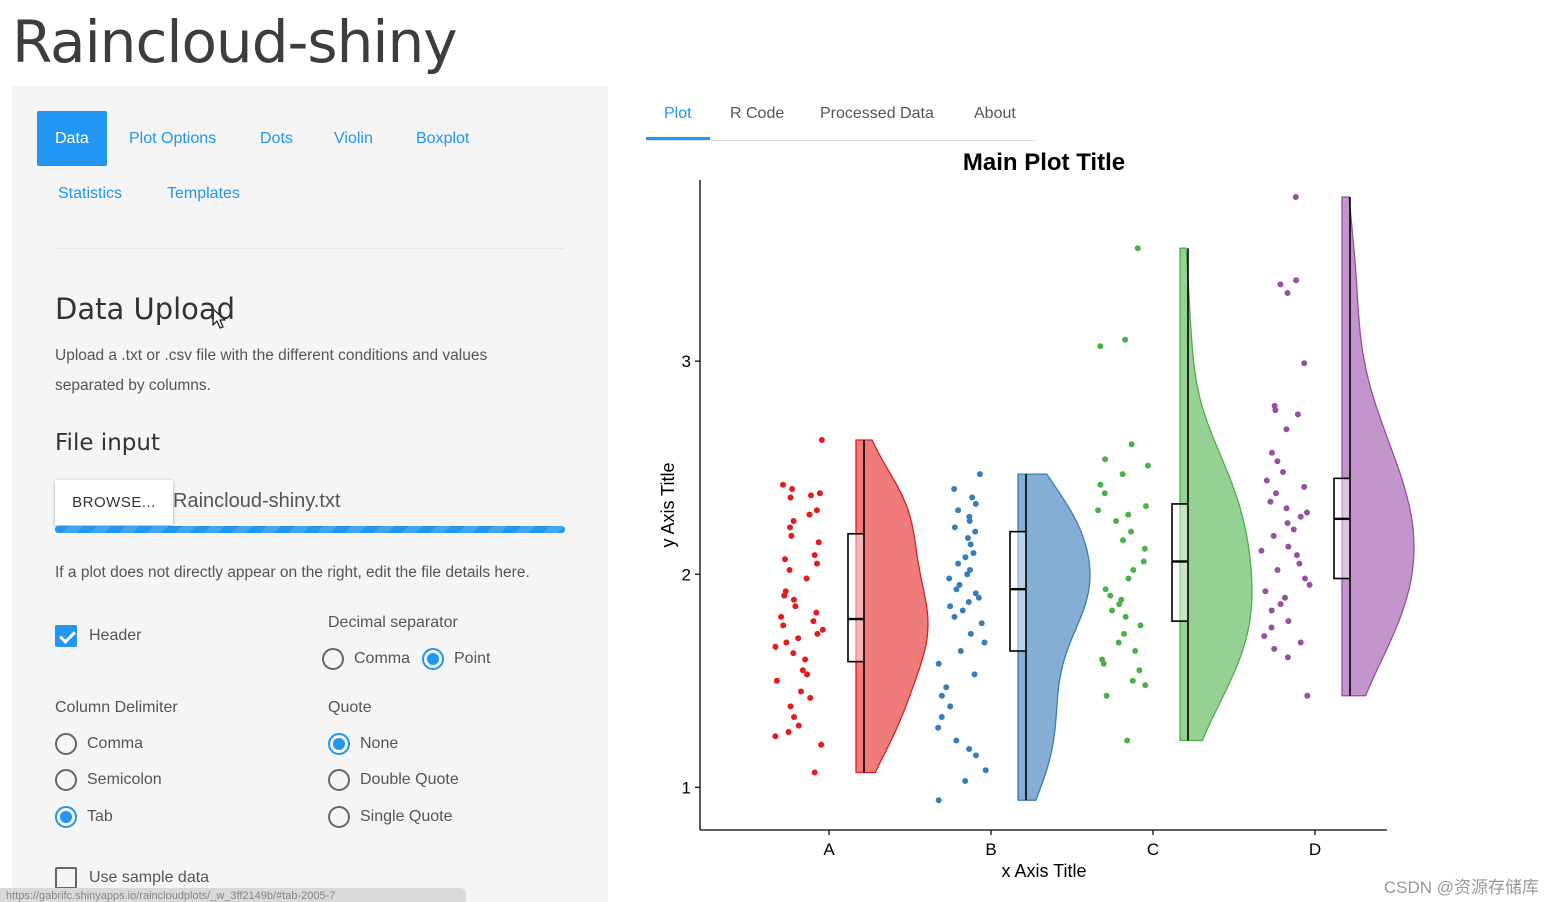 Image resolution: width=1553 pixels, height=902 pixels. I want to click on header-checkbox-option: Header, so click(98, 636).